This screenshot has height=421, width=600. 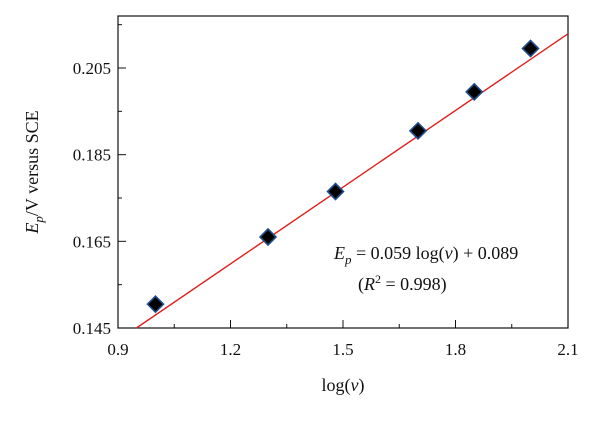 I want to click on y-tick-label: 0.185, so click(x=92, y=155).